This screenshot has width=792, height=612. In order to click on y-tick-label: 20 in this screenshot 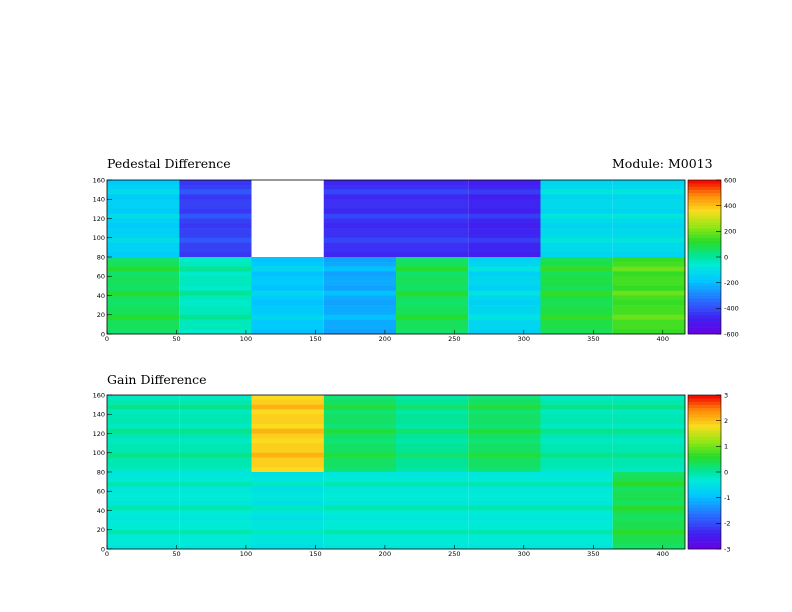, I will do `click(101, 530)`.